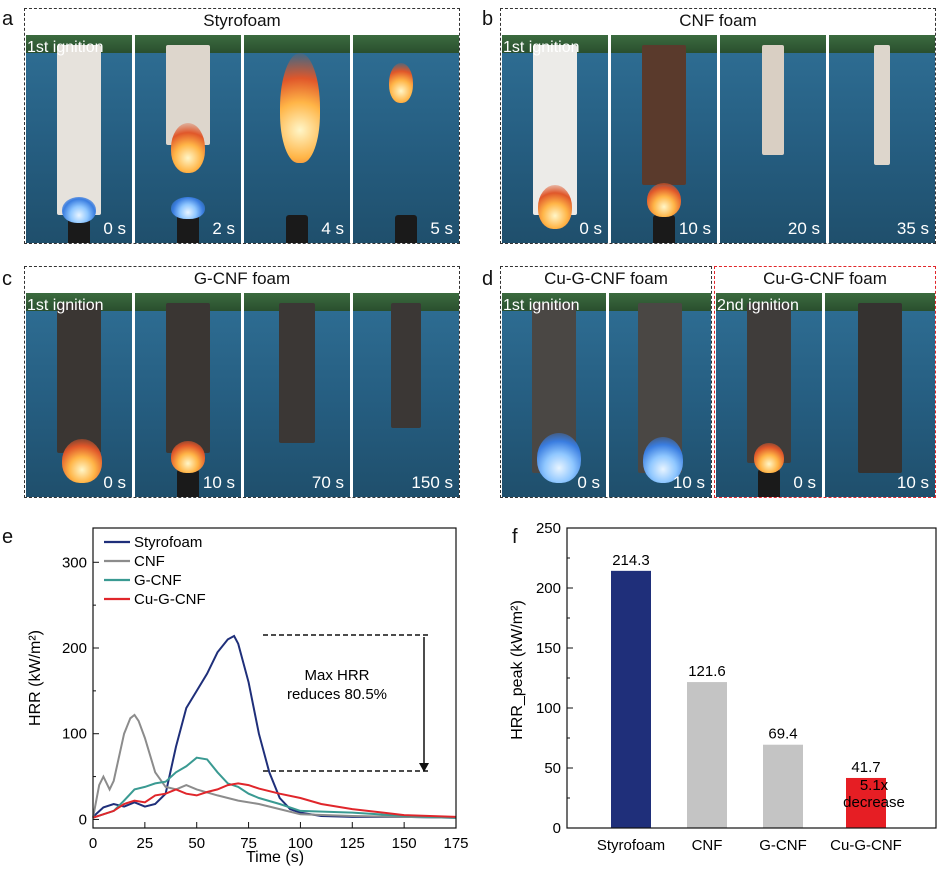 This screenshot has width=944, height=869. I want to click on panel-d2-title: Cu-G-CNF foam, so click(825, 279).